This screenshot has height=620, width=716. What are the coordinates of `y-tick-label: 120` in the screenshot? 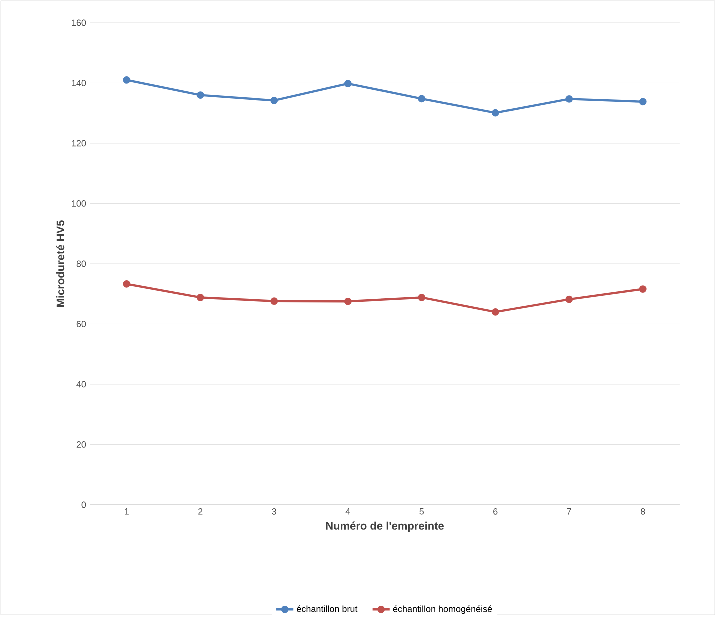 It's located at (79, 143).